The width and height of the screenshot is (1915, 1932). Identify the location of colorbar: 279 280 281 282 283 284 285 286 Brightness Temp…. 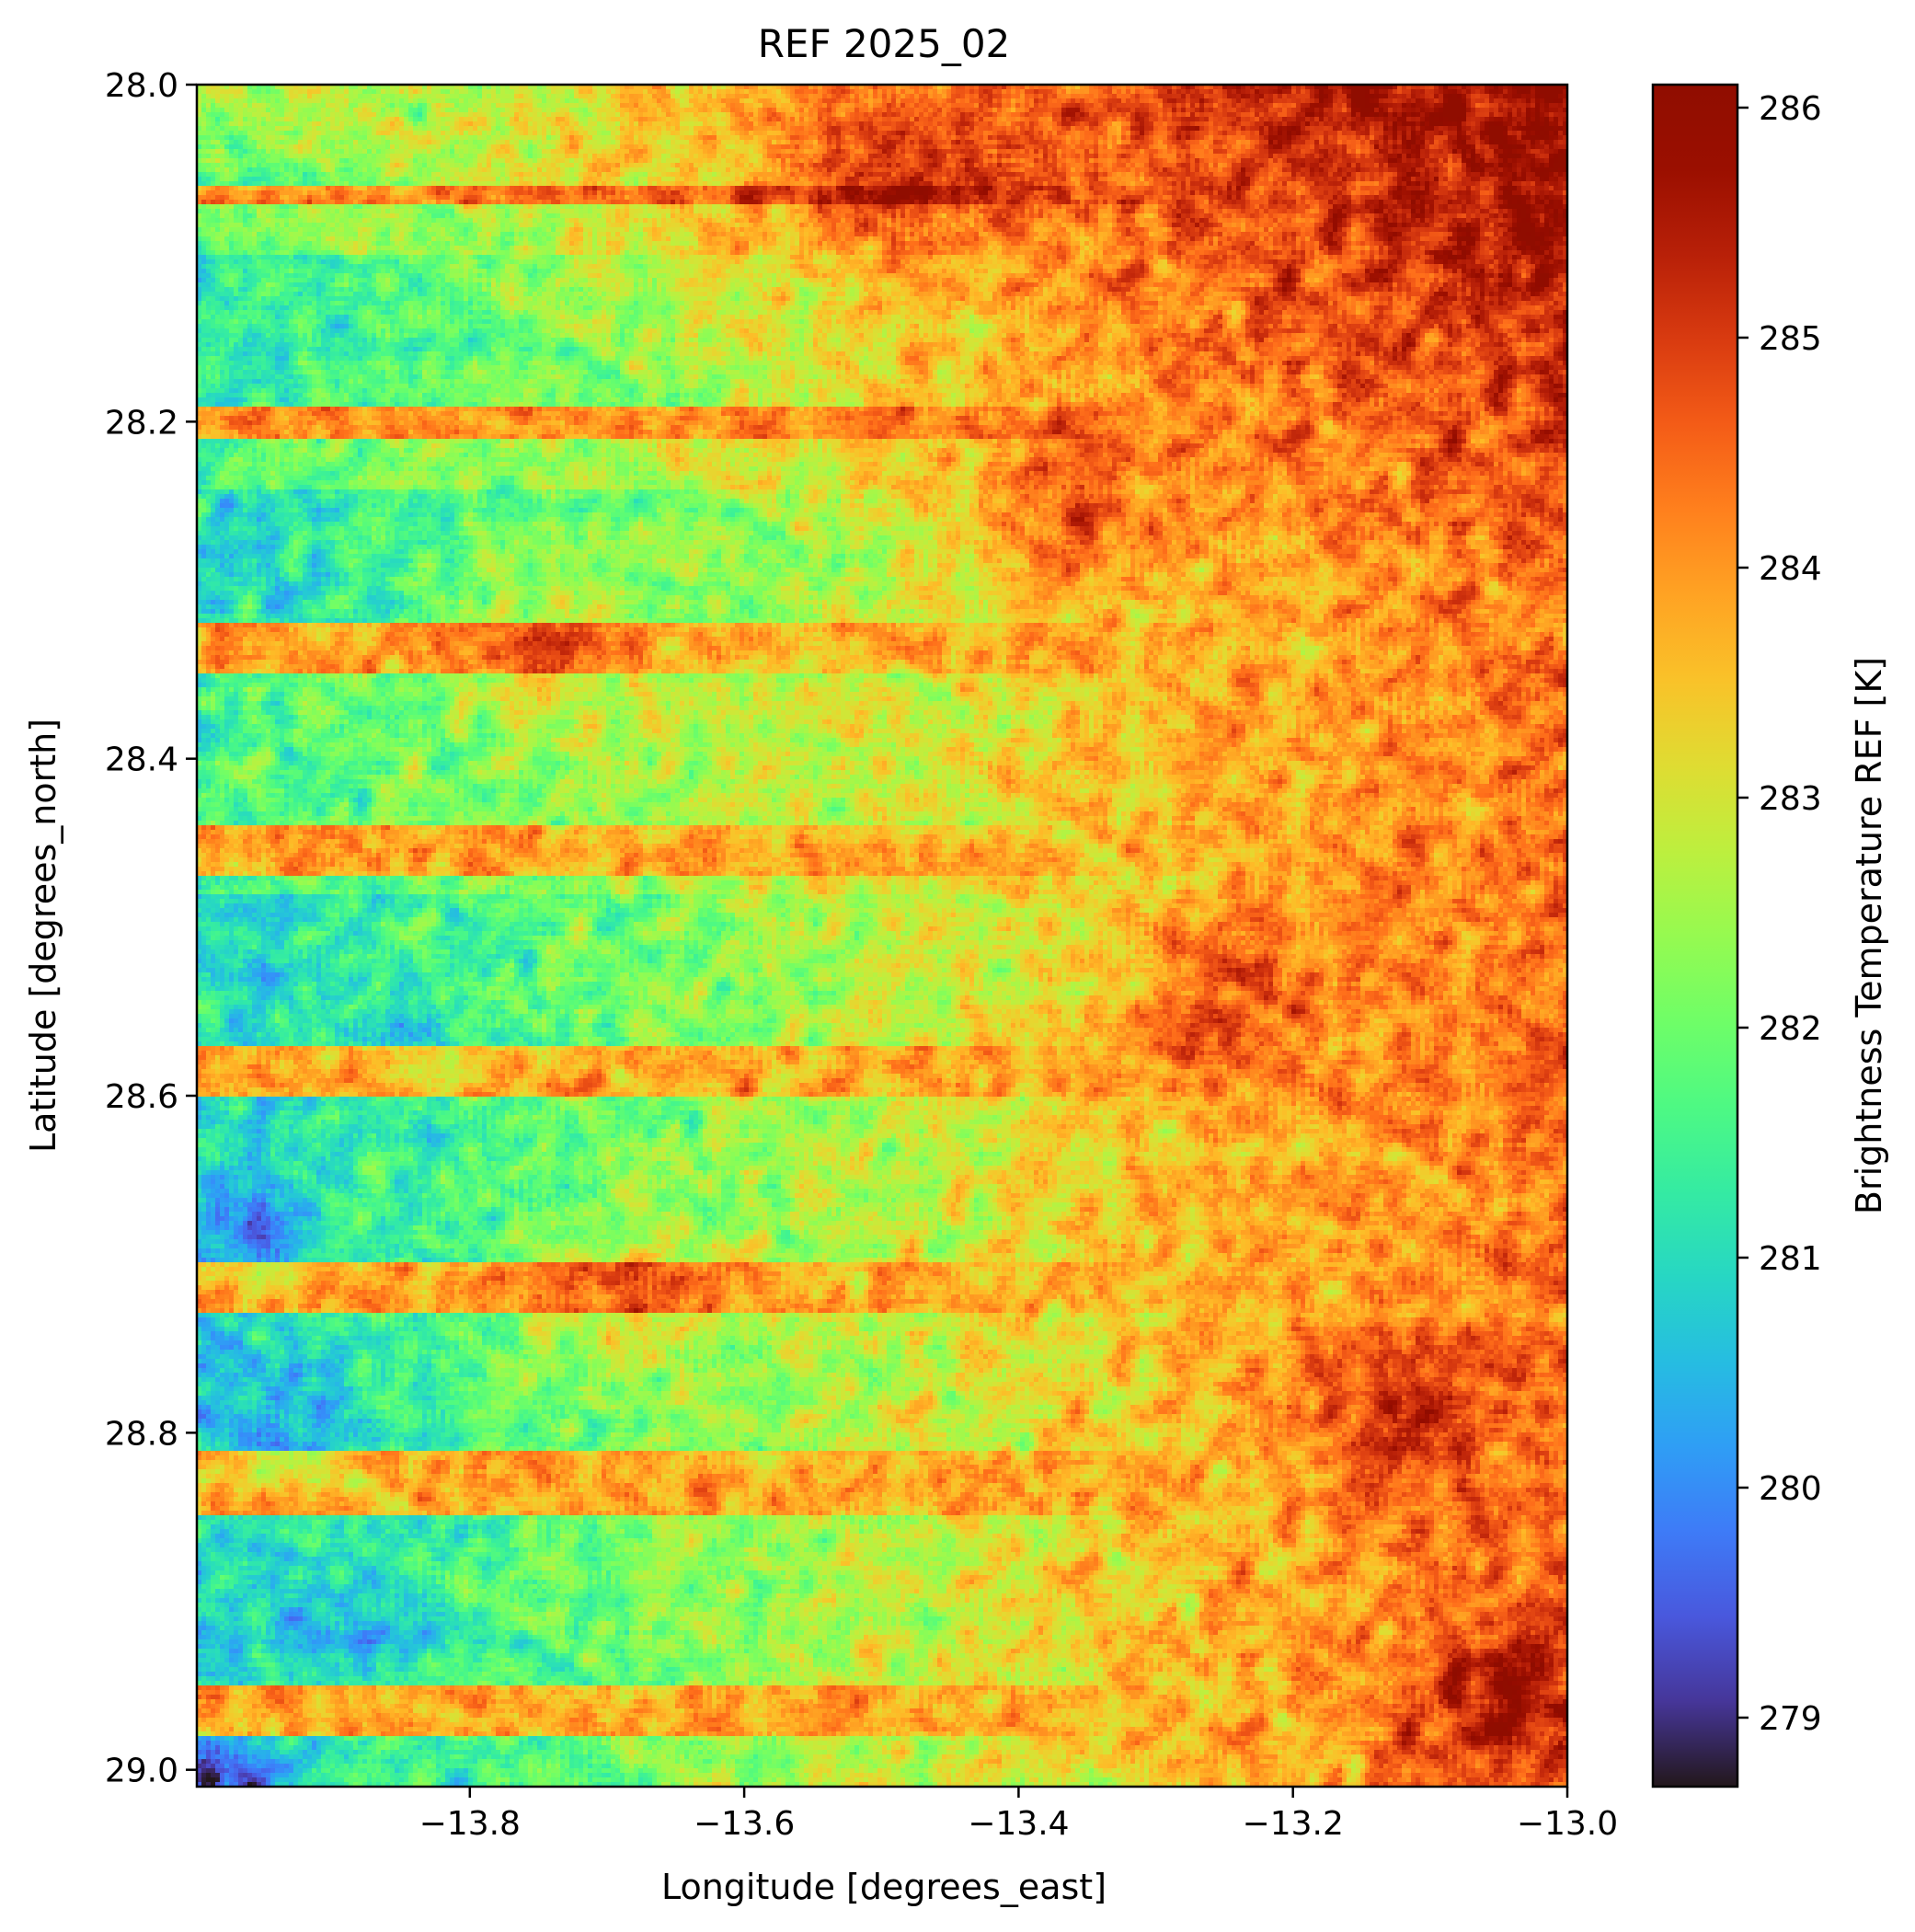
(1770, 935).